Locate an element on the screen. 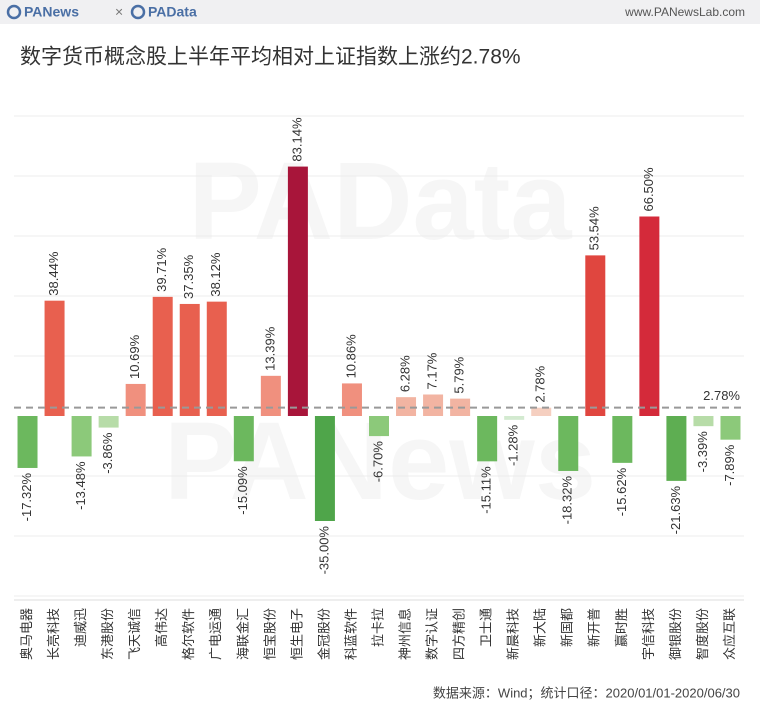  value-label: -15.62% is located at coordinates (621, 491).